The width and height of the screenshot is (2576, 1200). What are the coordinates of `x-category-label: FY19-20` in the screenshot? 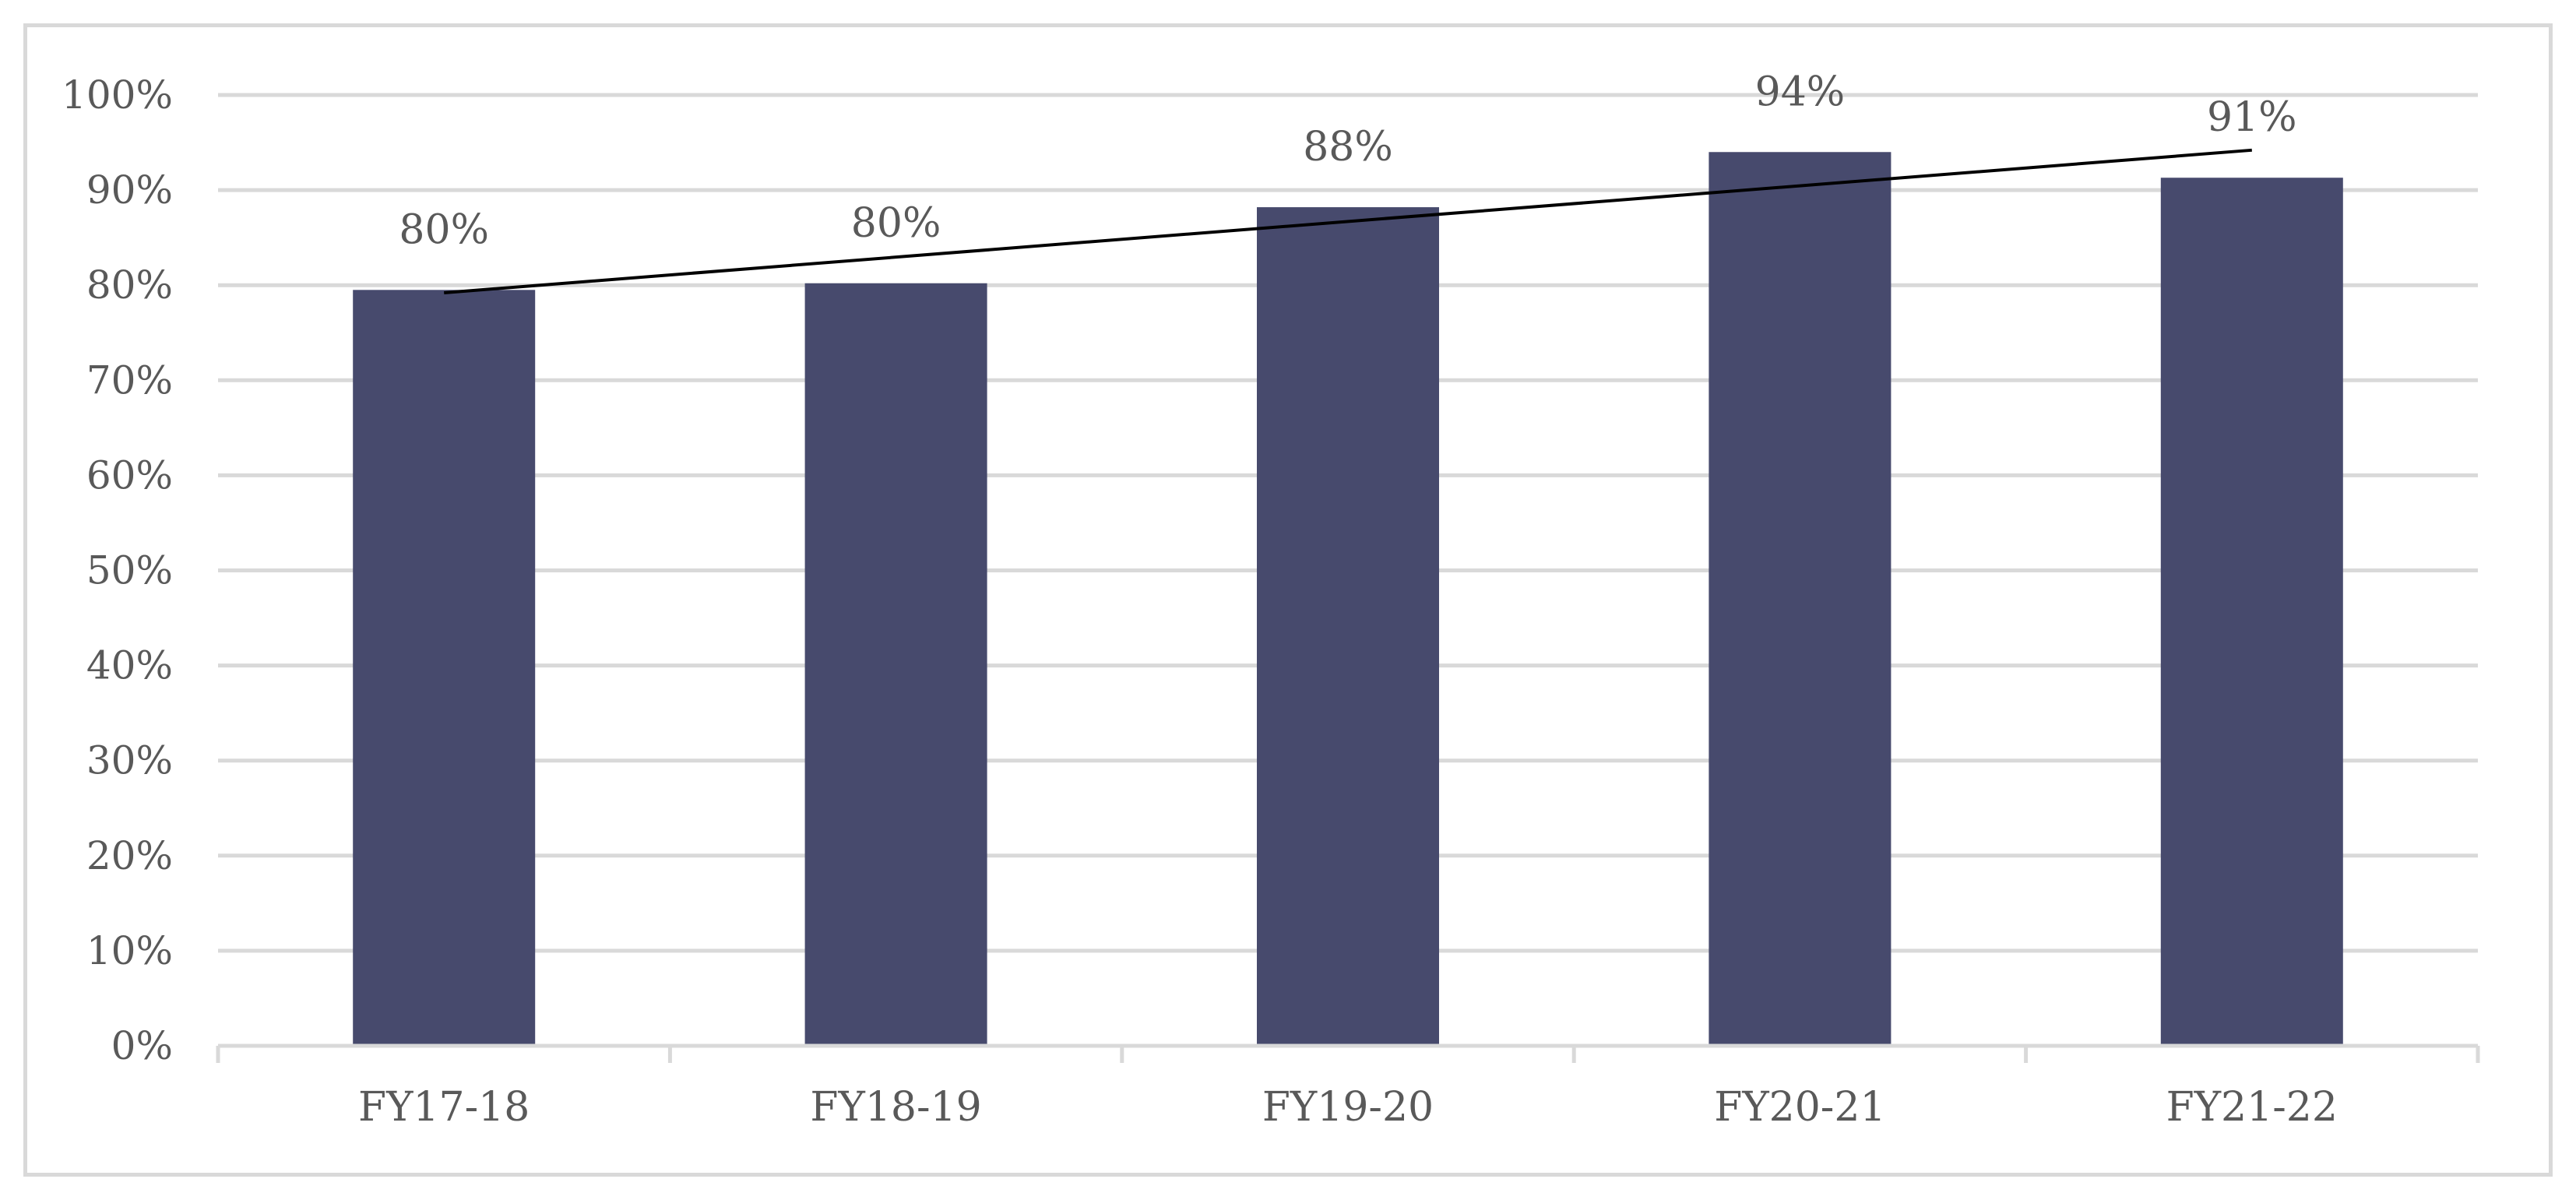 It's located at (1348, 1107).